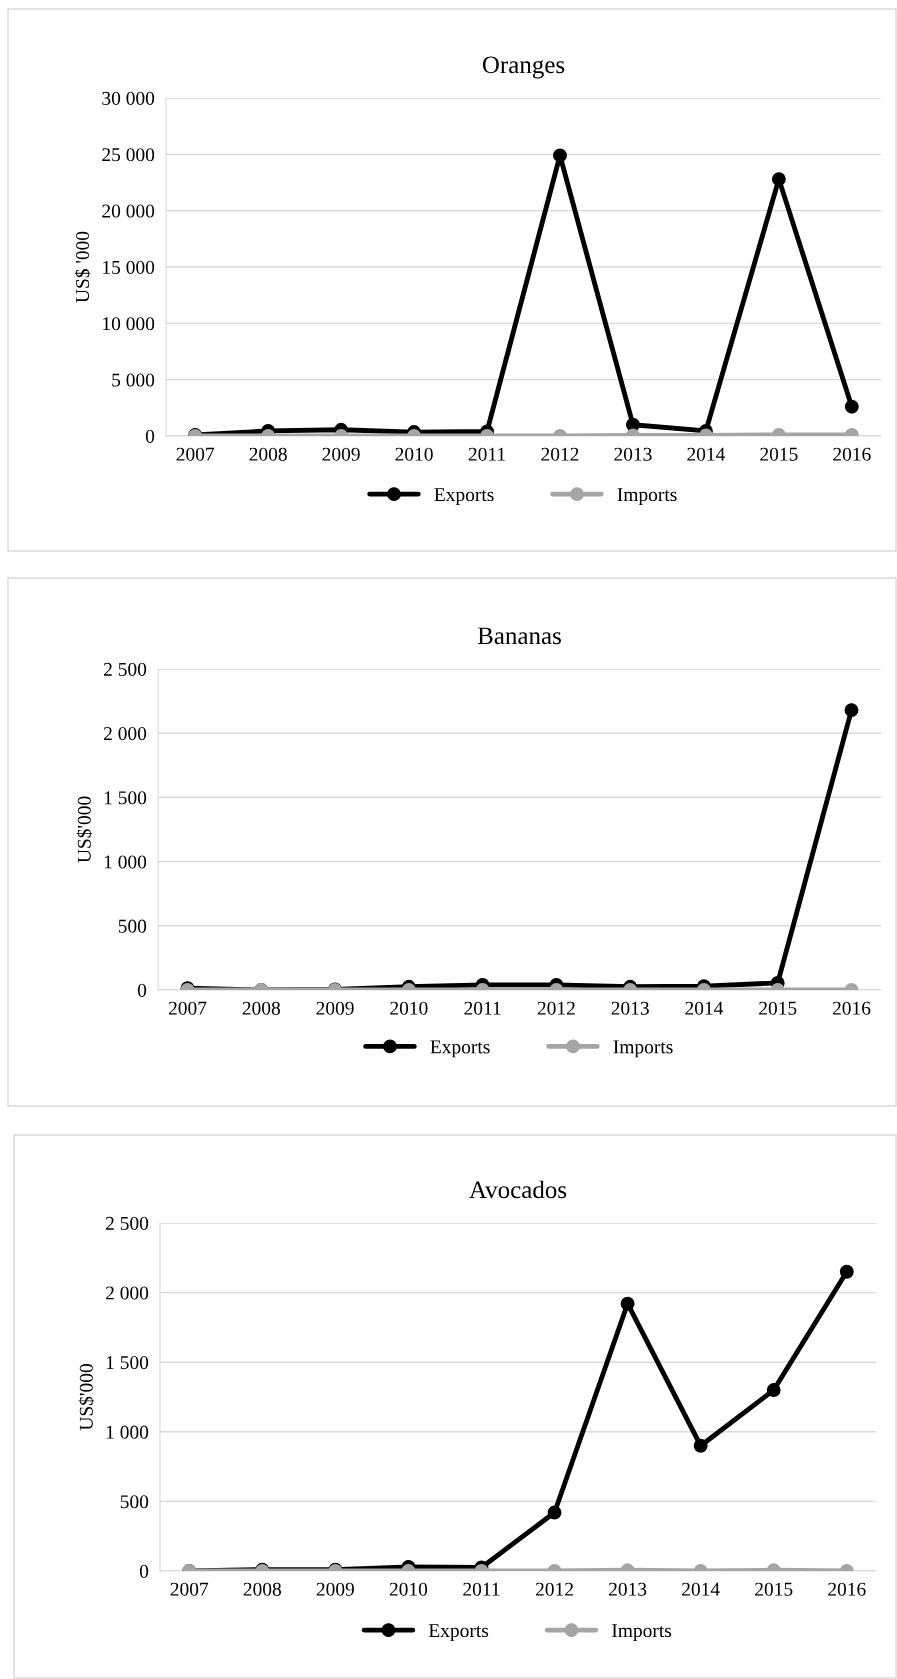  I want to click on y-tick-label: 30 000, so click(128, 98).